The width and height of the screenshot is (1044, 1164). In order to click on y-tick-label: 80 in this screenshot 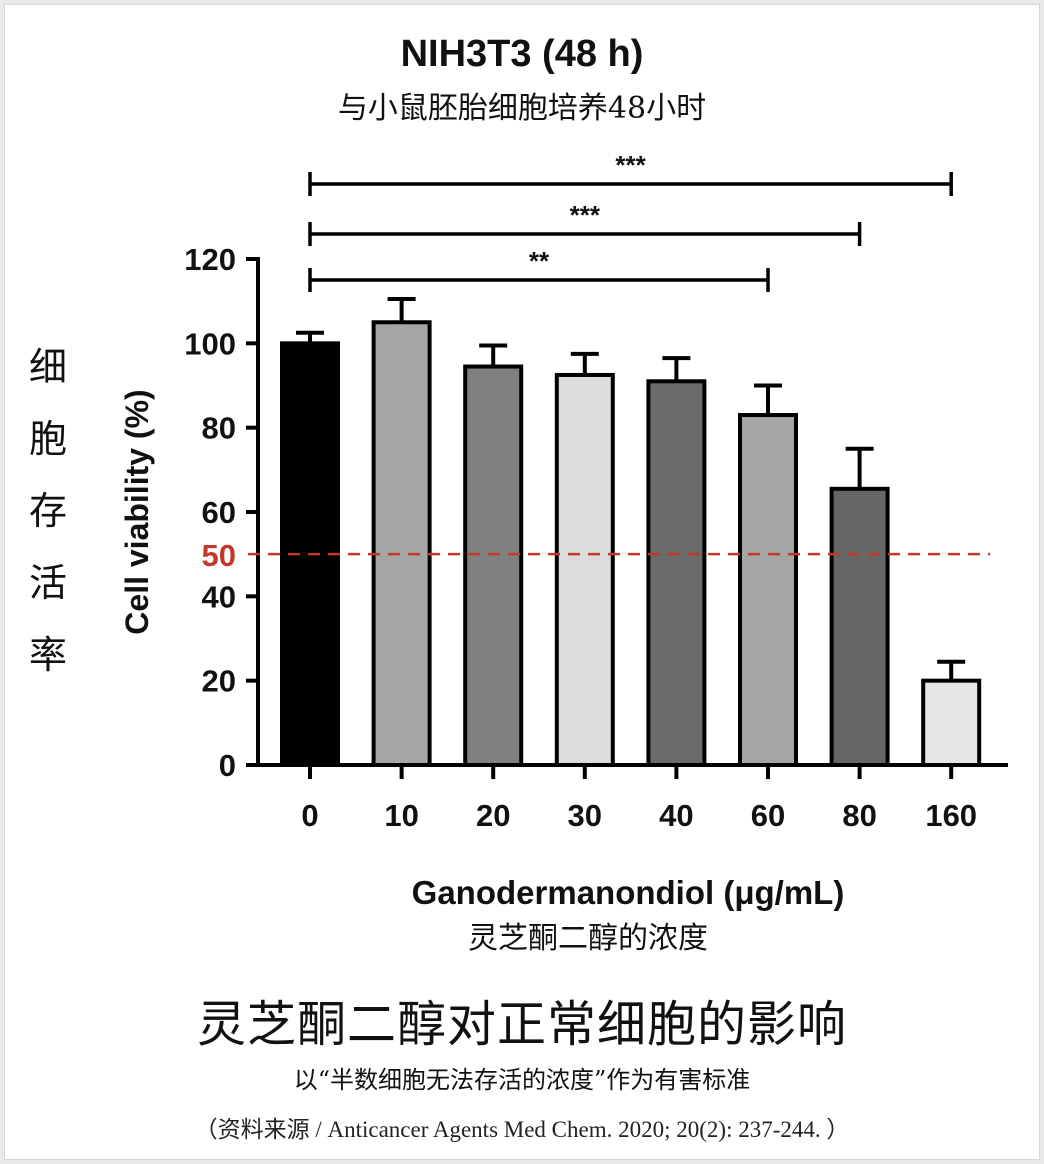, I will do `click(219, 428)`.